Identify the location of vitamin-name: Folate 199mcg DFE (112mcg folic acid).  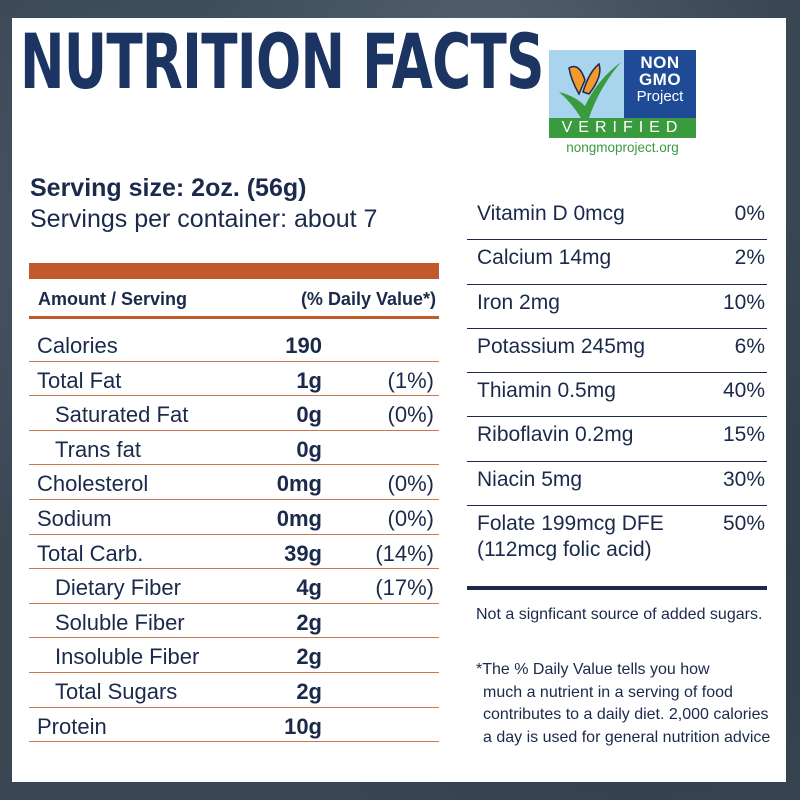
(570, 537).